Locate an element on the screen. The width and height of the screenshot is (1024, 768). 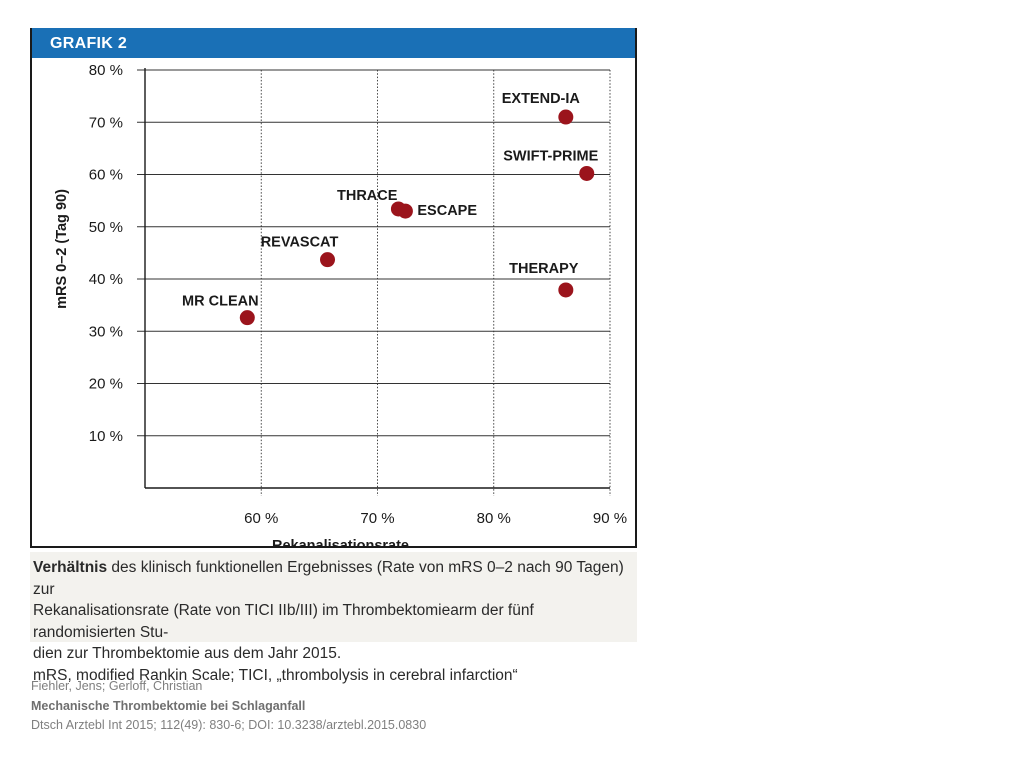
x-axis-title: Rekanalisationsrate is located at coordinates (340, 543).